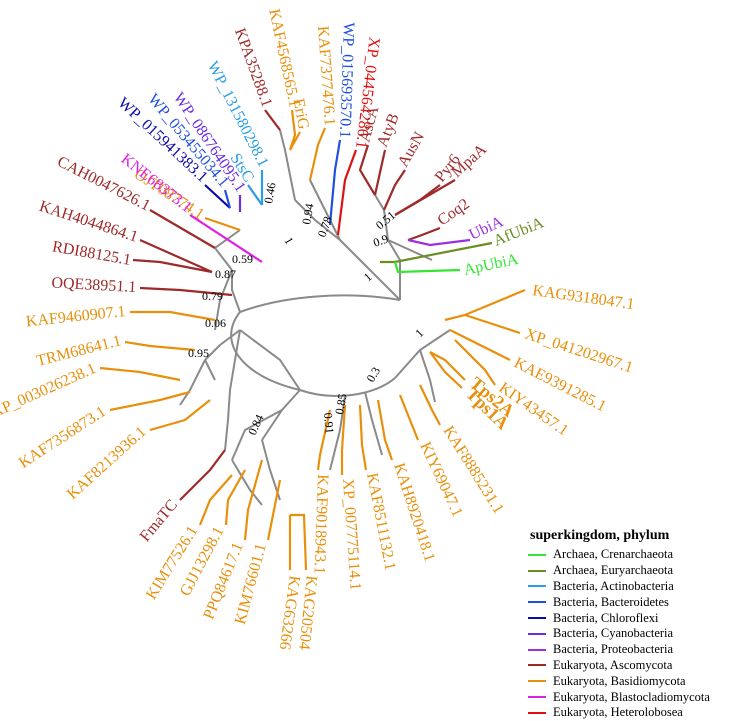 The image size is (734, 721). Describe the element at coordinates (475, 362) in the screenshot. I see `branch-kiy43457` at that location.